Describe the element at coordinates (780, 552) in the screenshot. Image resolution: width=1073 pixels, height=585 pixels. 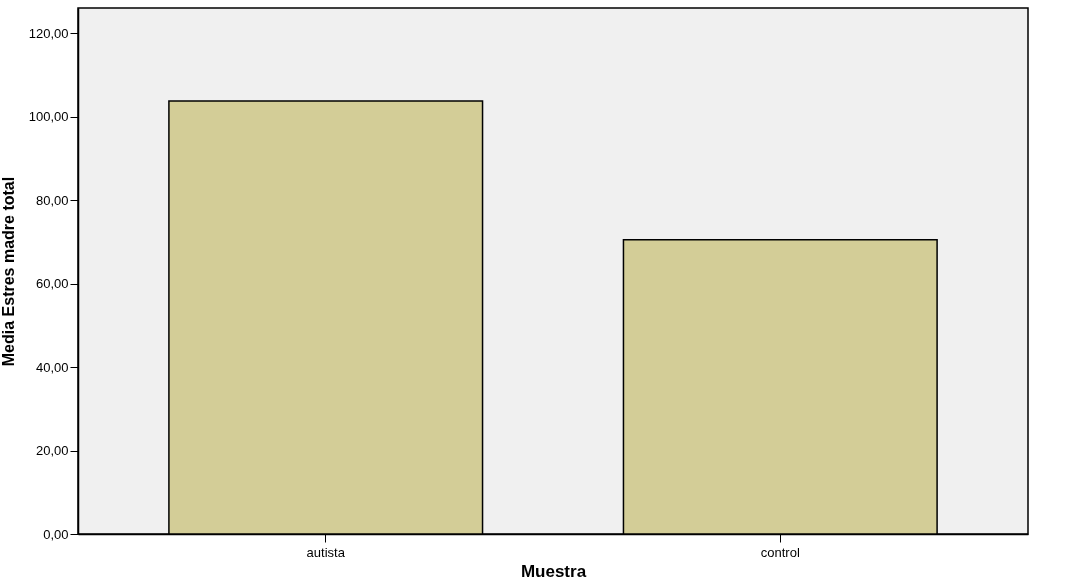
I see `x-tick-label: control` at that location.